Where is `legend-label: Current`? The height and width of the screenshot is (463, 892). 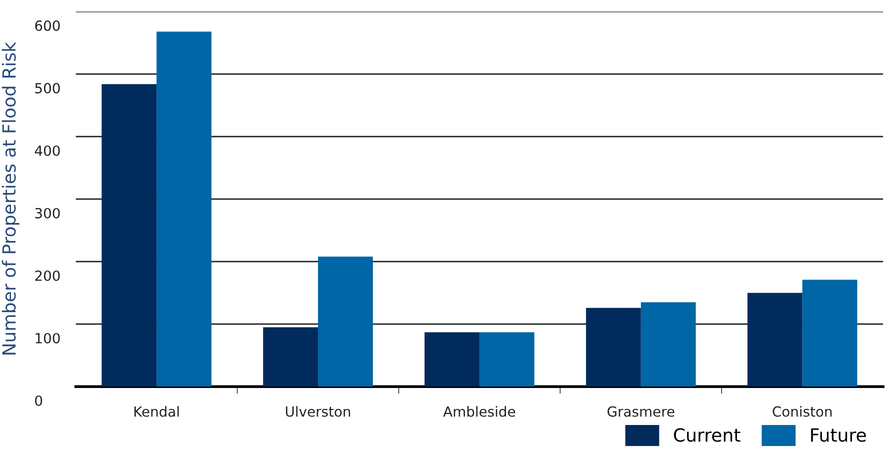 legend-label: Current is located at coordinates (707, 435).